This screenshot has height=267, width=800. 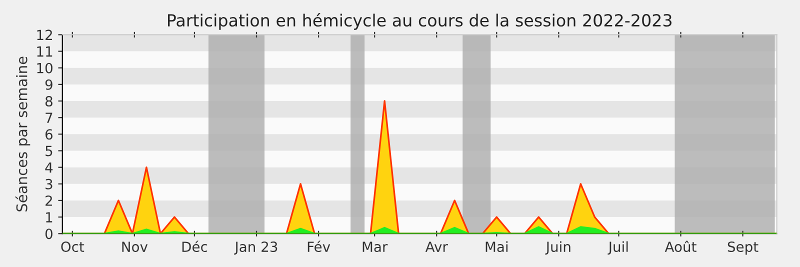 I want to click on x-tick-label: Mai, so click(x=497, y=246).